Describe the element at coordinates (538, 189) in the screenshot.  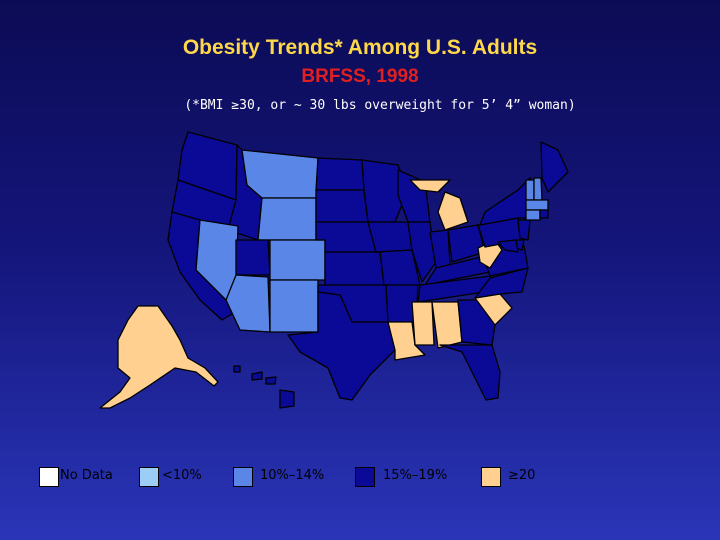
I see `state-nh` at that location.